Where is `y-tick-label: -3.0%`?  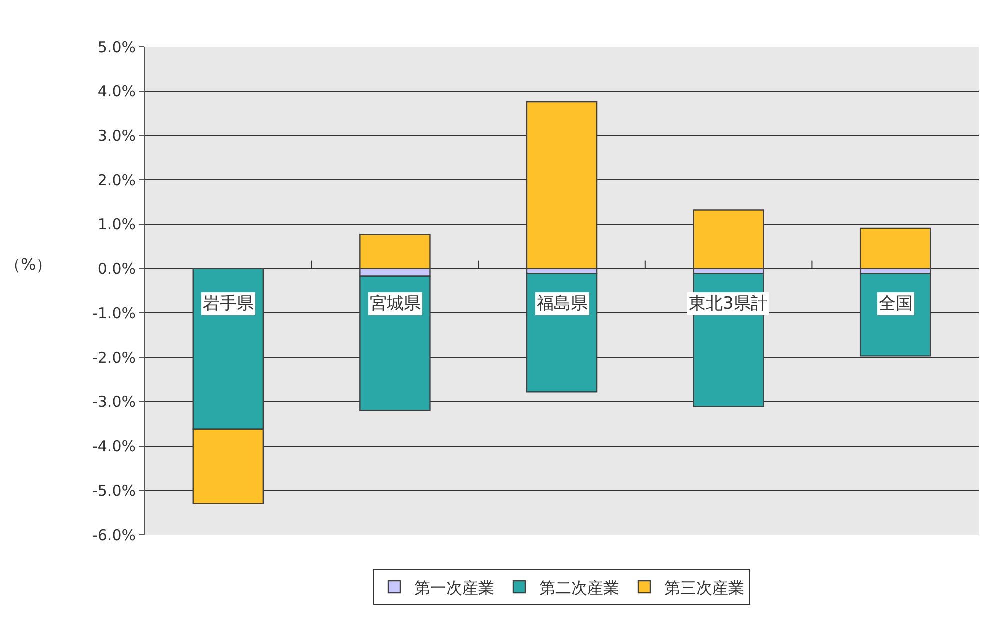
y-tick-label: -3.0% is located at coordinates (114, 402).